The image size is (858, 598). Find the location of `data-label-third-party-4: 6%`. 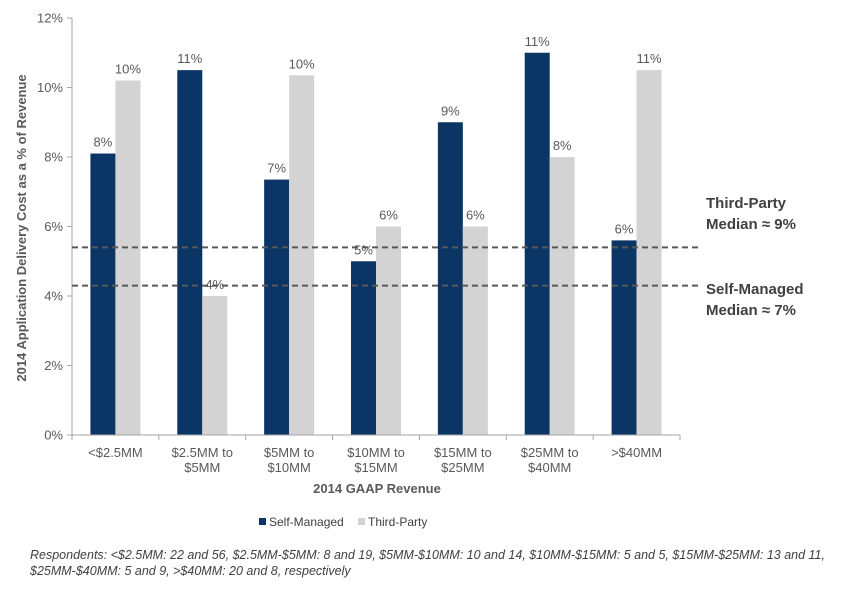

data-label-third-party-4: 6% is located at coordinates (475, 215).